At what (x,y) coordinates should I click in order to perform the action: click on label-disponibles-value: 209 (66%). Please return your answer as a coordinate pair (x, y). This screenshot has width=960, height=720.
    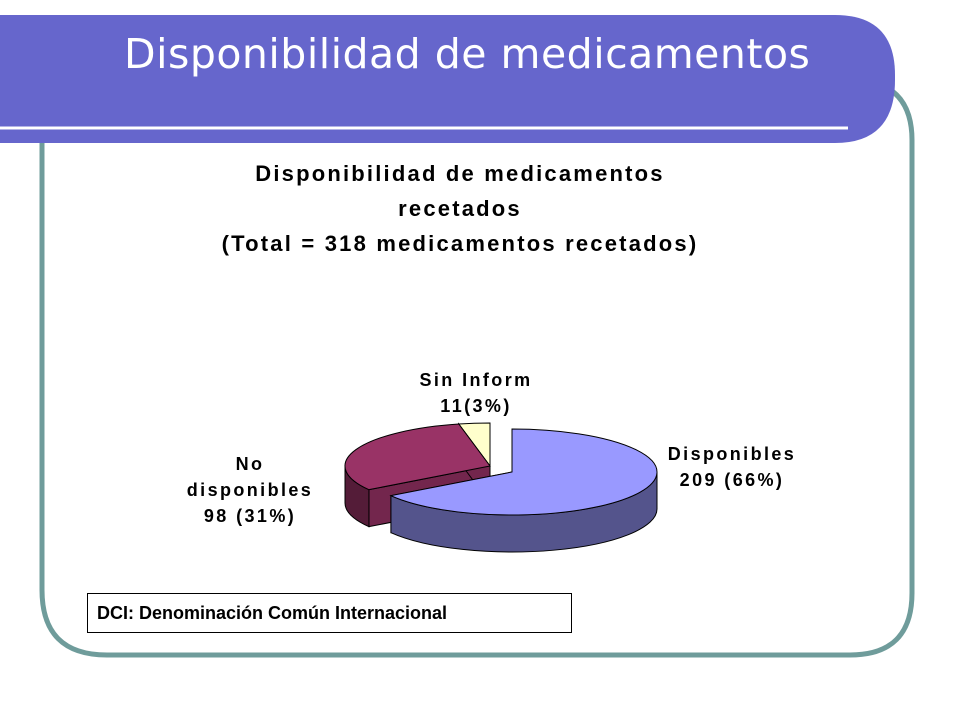
    Looking at the image, I should click on (732, 480).